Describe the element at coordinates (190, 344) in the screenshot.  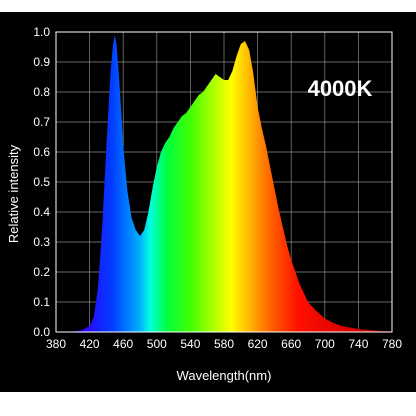
I see `x-tick-label: 540` at that location.